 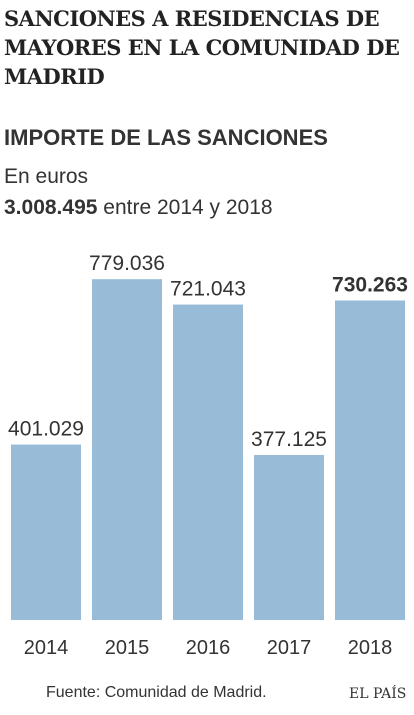 I want to click on source-note: Fuente: Comunidad de Madrid., so click(x=156, y=692).